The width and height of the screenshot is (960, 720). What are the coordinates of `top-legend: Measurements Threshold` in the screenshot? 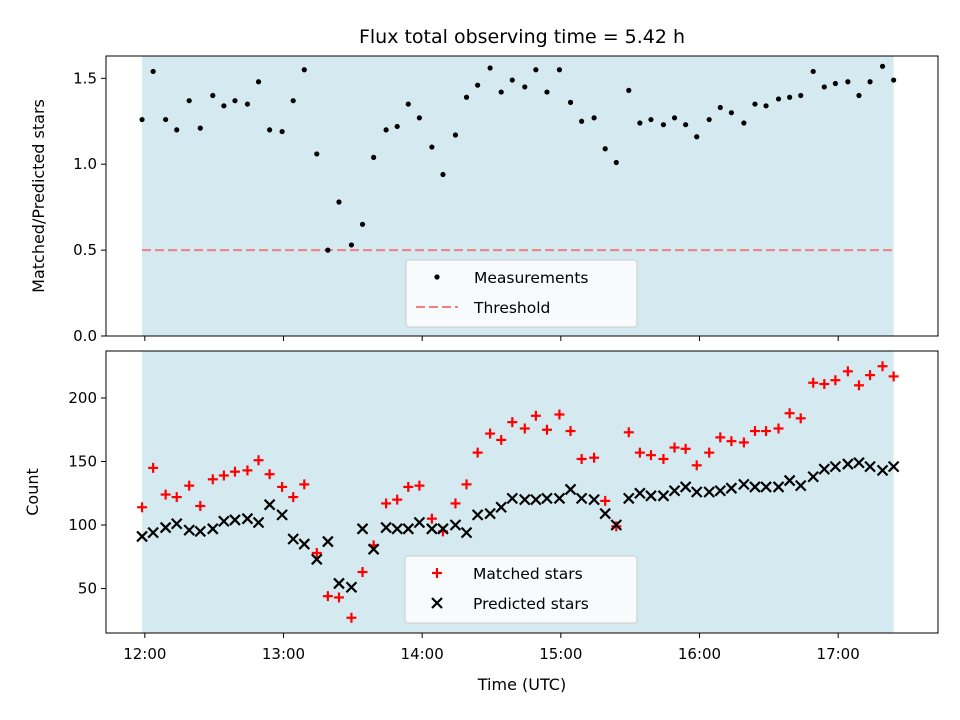 It's located at (521, 293).